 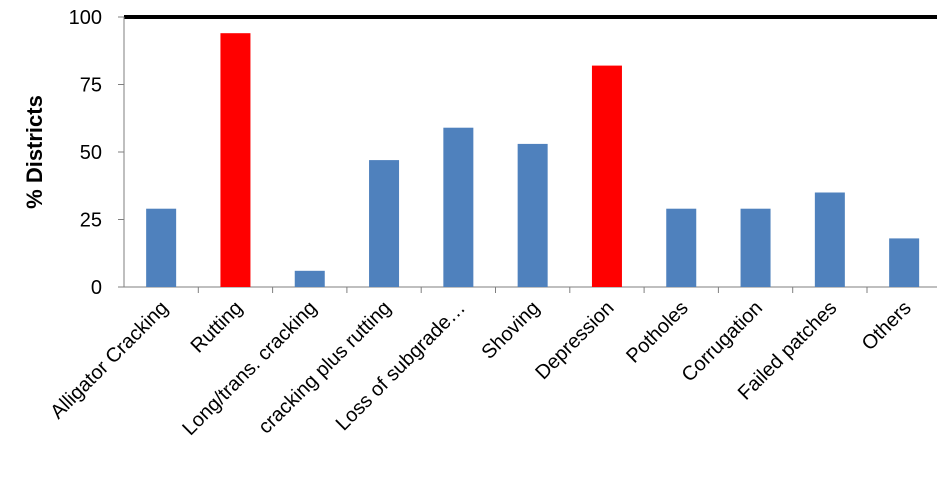 I want to click on y-tick-label: 100, so click(x=85, y=18).